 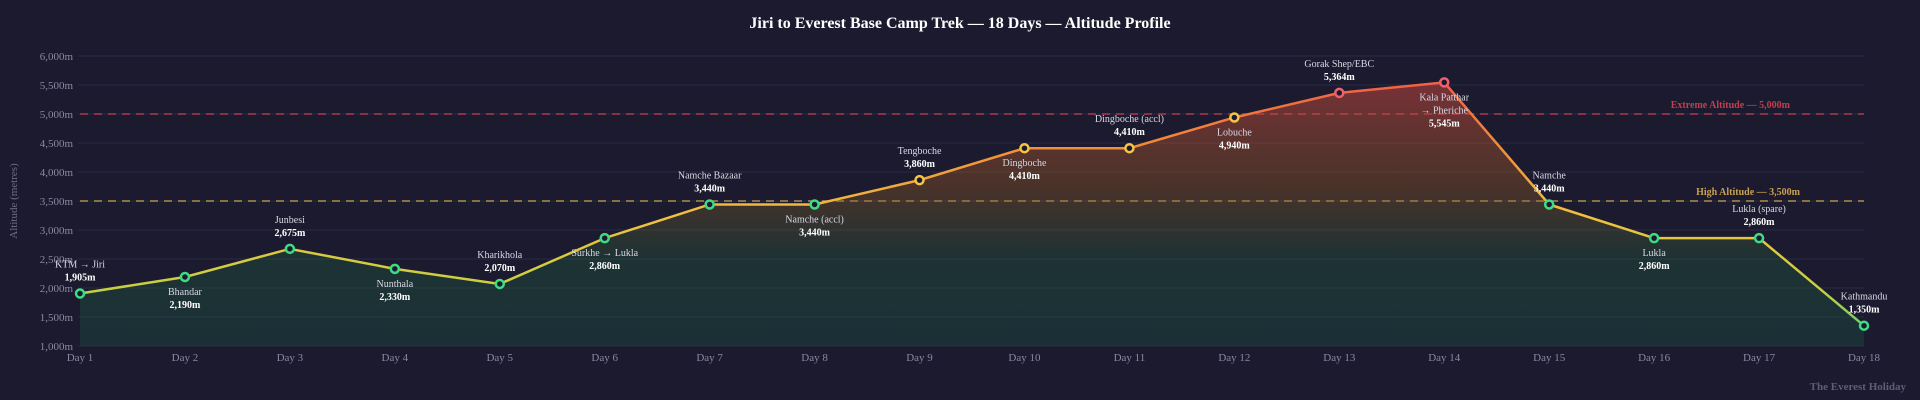 I want to click on x-tick-label: Day 8, so click(x=814, y=358).